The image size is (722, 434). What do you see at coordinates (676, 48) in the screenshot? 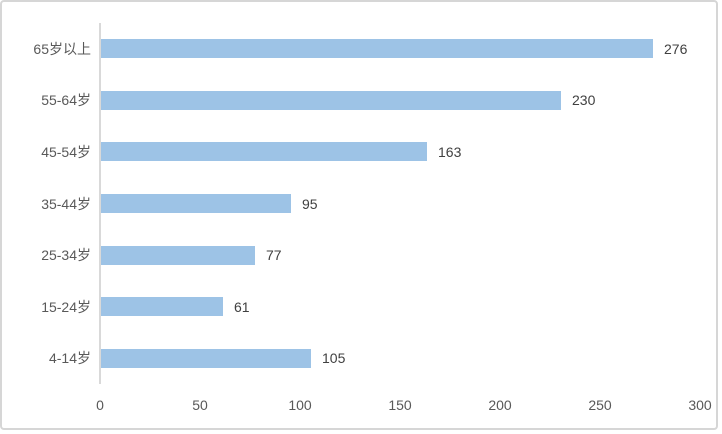
I see `bar-value-label: 276` at bounding box center [676, 48].